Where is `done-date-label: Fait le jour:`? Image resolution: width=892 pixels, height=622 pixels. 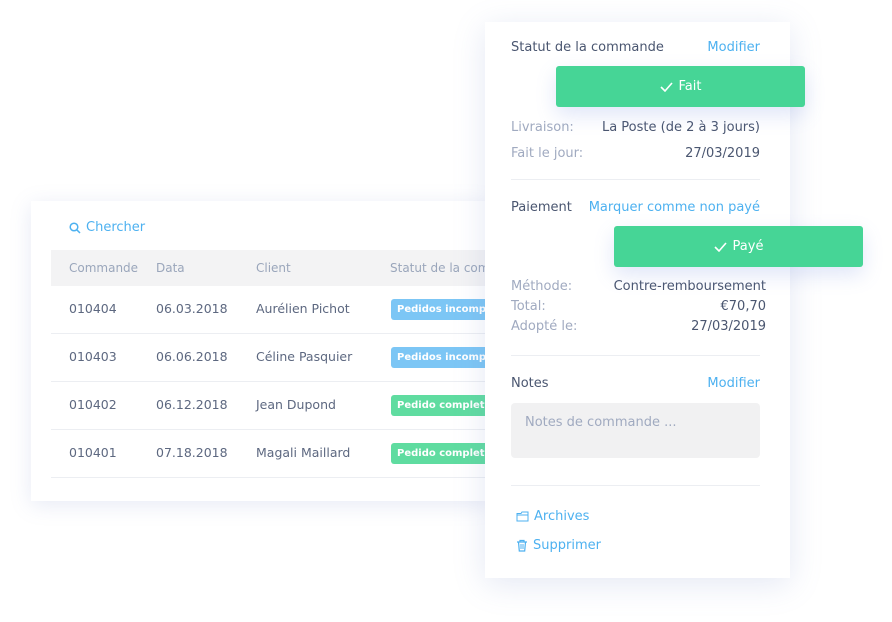 done-date-label: Fait le jour: is located at coordinates (547, 153).